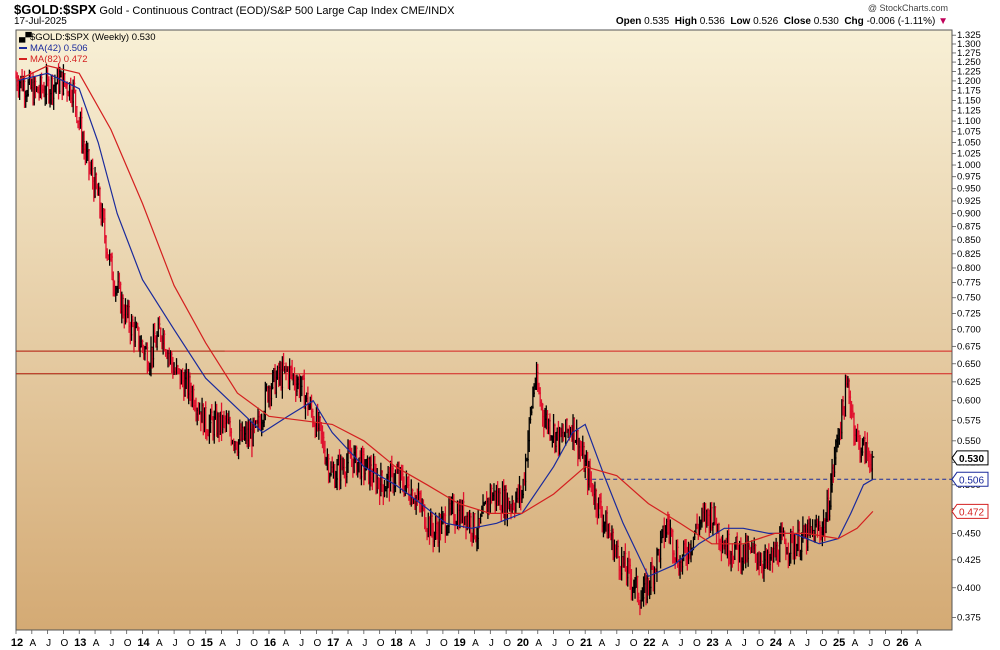 The image size is (1000, 650). I want to click on price-label-text: 0.530, so click(971, 459).